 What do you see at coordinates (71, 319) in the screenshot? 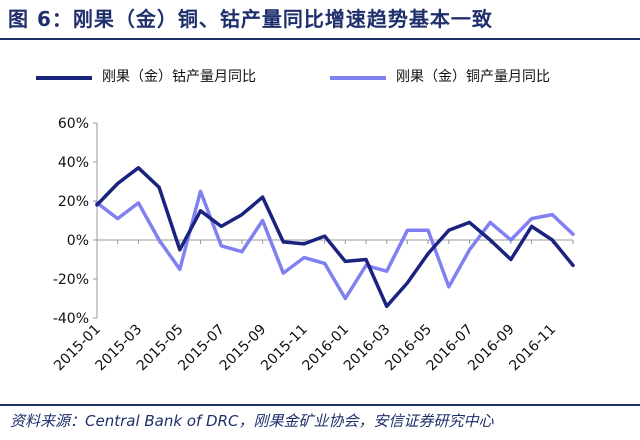
I see `y-tick-label: -40%` at bounding box center [71, 319].